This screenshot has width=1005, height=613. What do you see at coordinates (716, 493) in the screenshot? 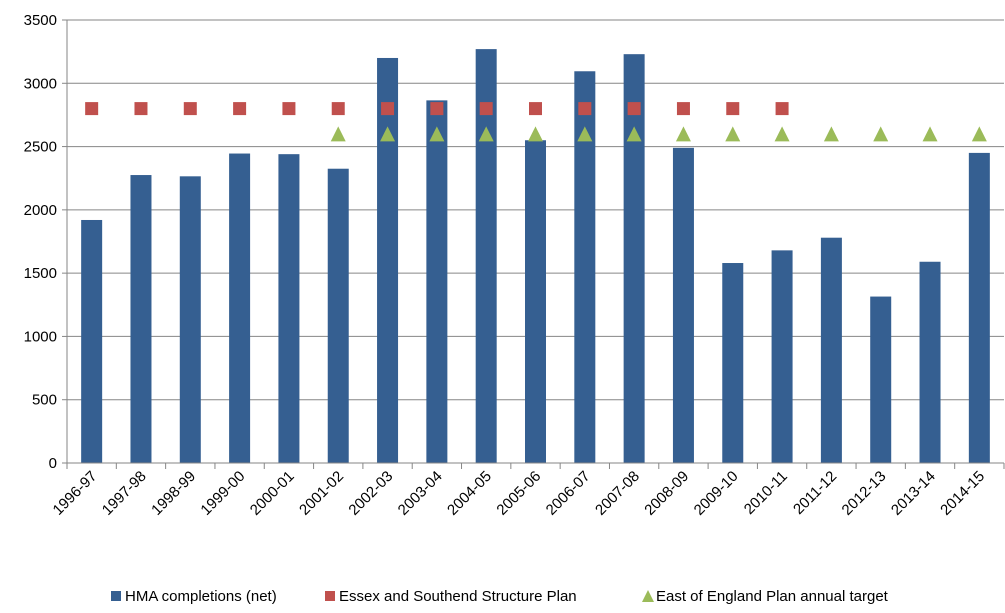
I see `x-tick-label: 2009-10` at bounding box center [716, 493].